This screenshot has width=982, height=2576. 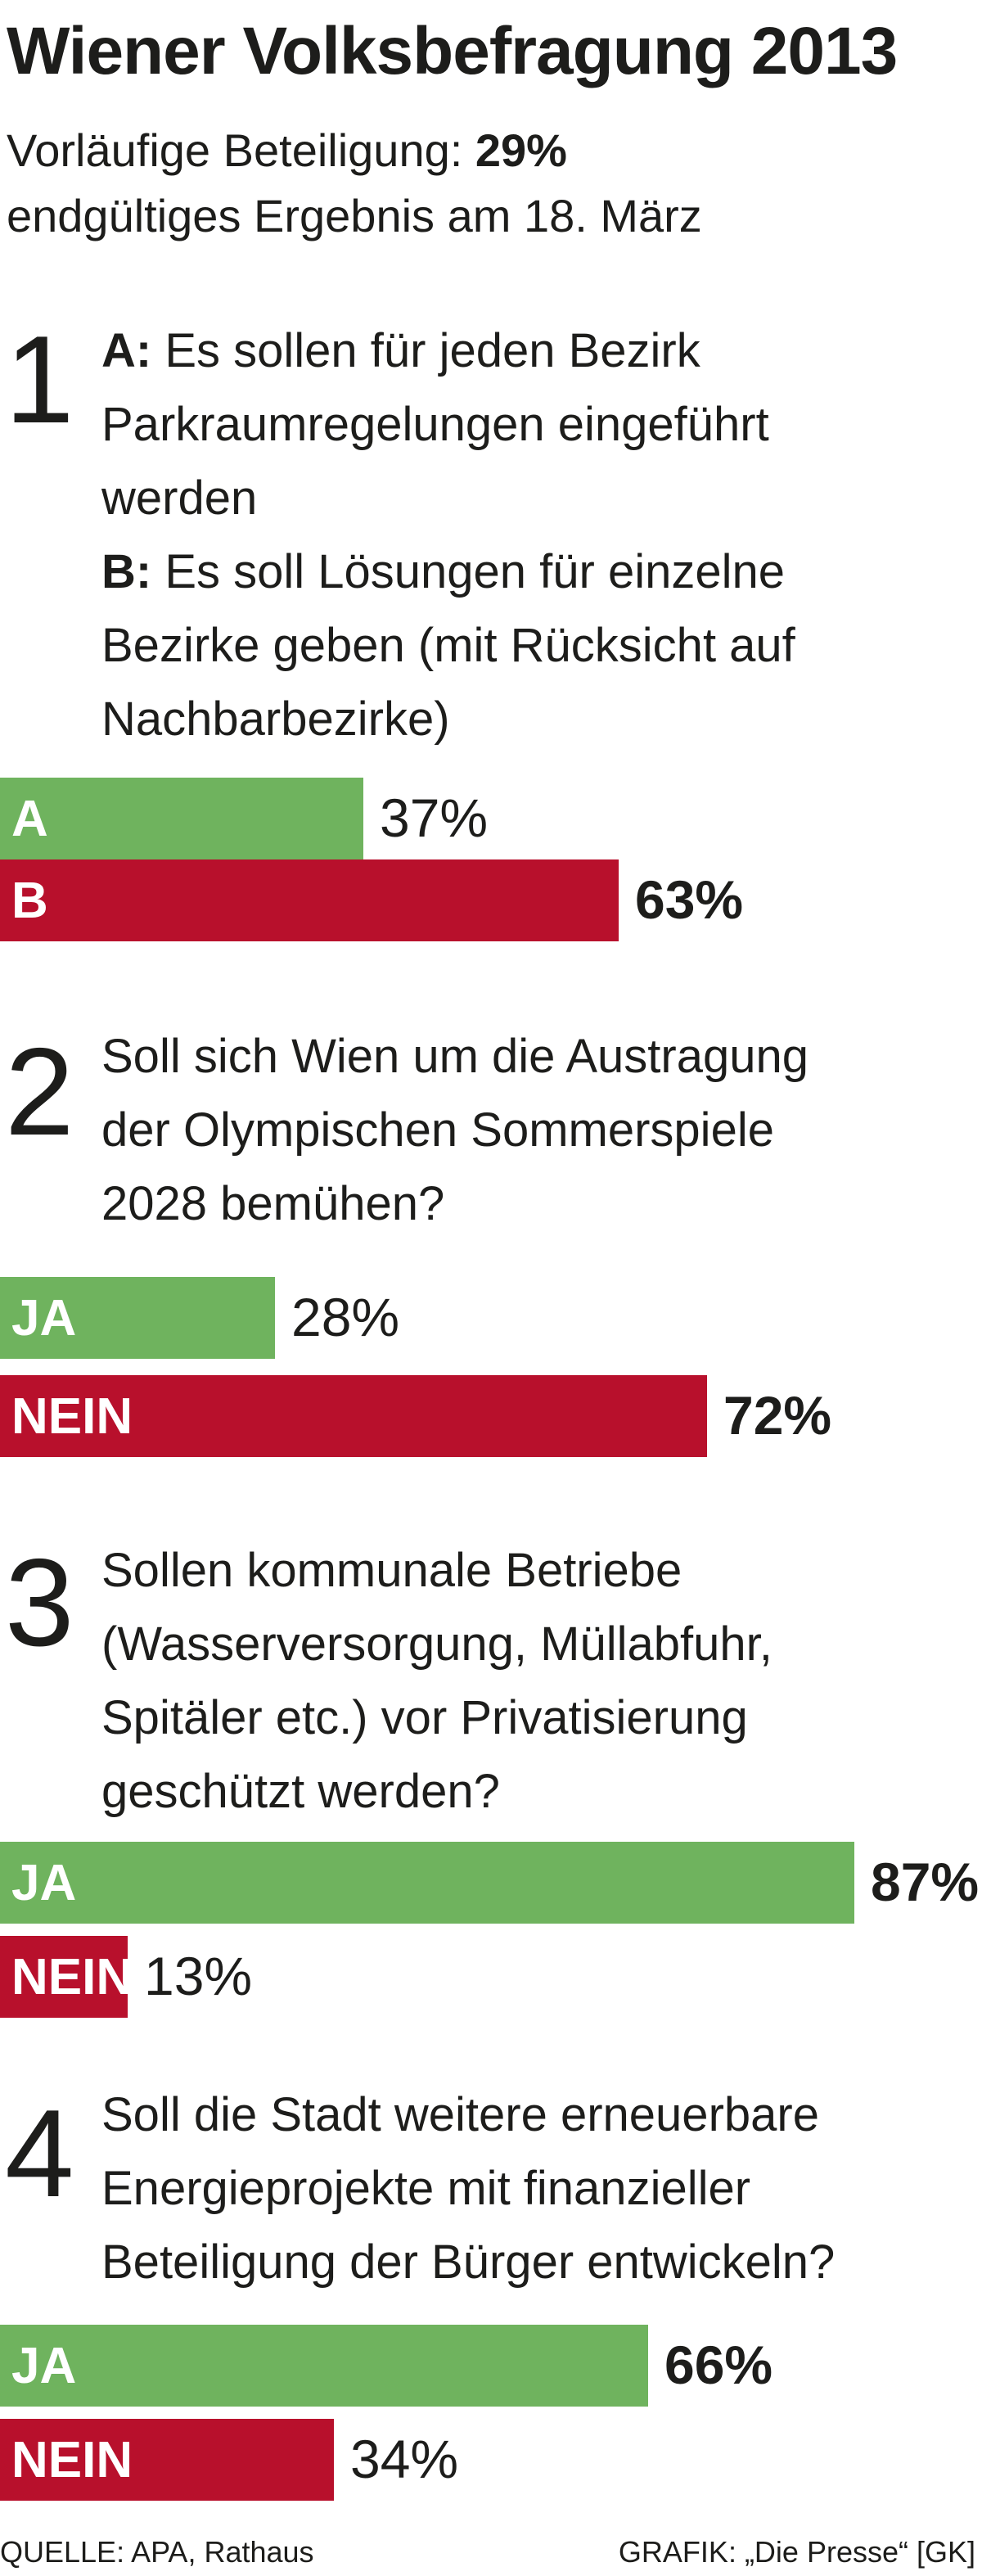 I want to click on question-text: Es soll Lösungen für einzelne, so click(x=469, y=571).